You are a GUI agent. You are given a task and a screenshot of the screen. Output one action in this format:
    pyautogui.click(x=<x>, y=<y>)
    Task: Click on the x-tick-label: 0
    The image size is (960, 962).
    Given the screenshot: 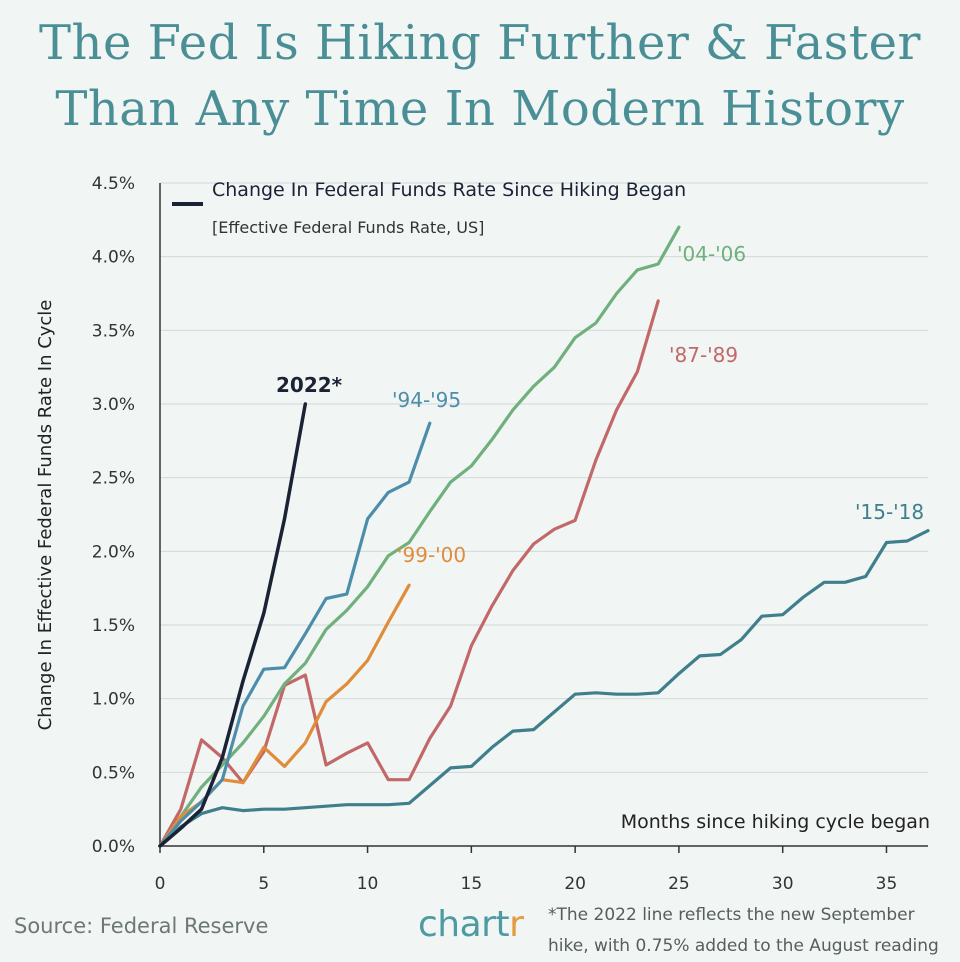 What is the action you would take?
    pyautogui.click(x=160, y=884)
    